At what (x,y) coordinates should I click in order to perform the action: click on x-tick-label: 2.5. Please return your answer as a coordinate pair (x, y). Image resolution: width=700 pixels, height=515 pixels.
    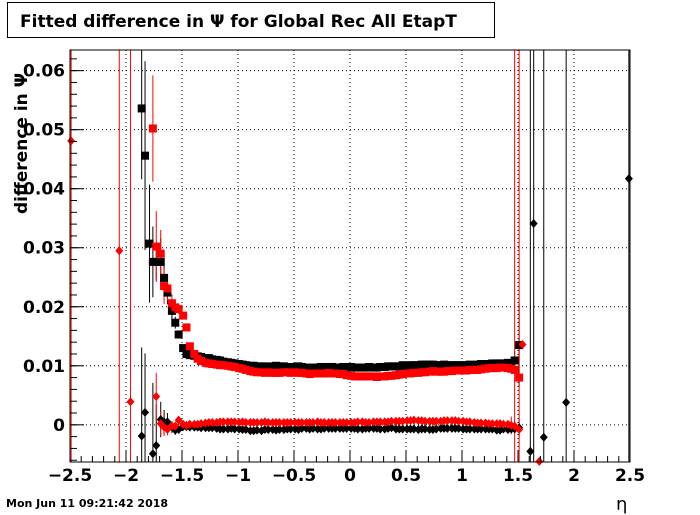
    Looking at the image, I should click on (630, 476).